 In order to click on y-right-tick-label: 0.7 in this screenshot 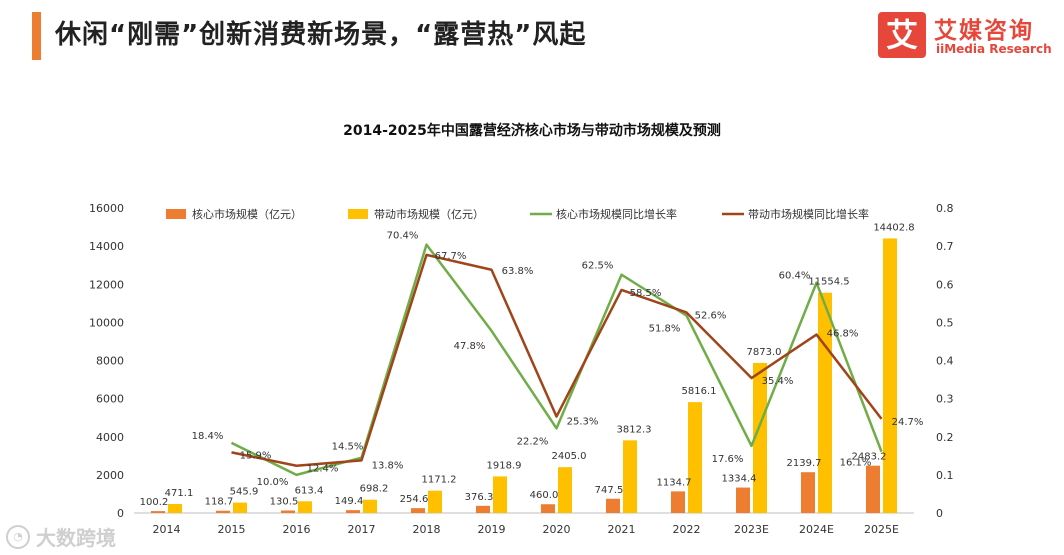, I will do `click(945, 246)`.